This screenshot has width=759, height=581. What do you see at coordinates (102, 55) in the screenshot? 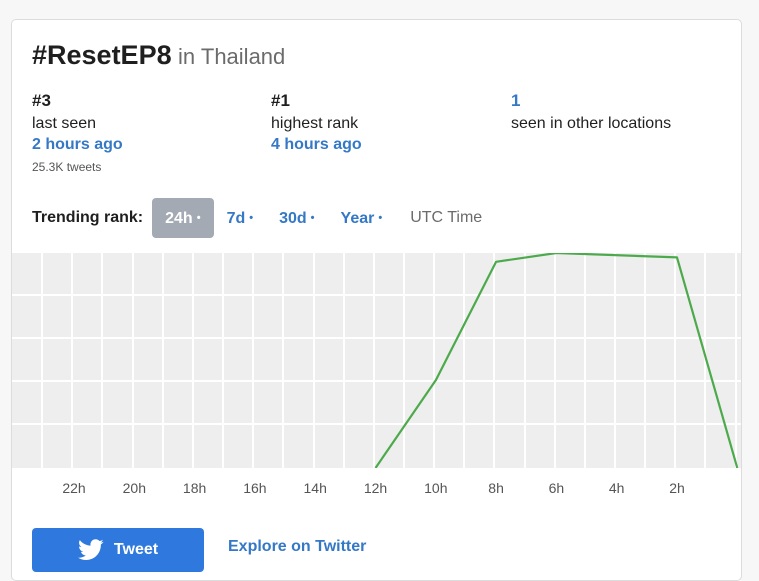
I see `hashtag-title: #ResetEP8` at bounding box center [102, 55].